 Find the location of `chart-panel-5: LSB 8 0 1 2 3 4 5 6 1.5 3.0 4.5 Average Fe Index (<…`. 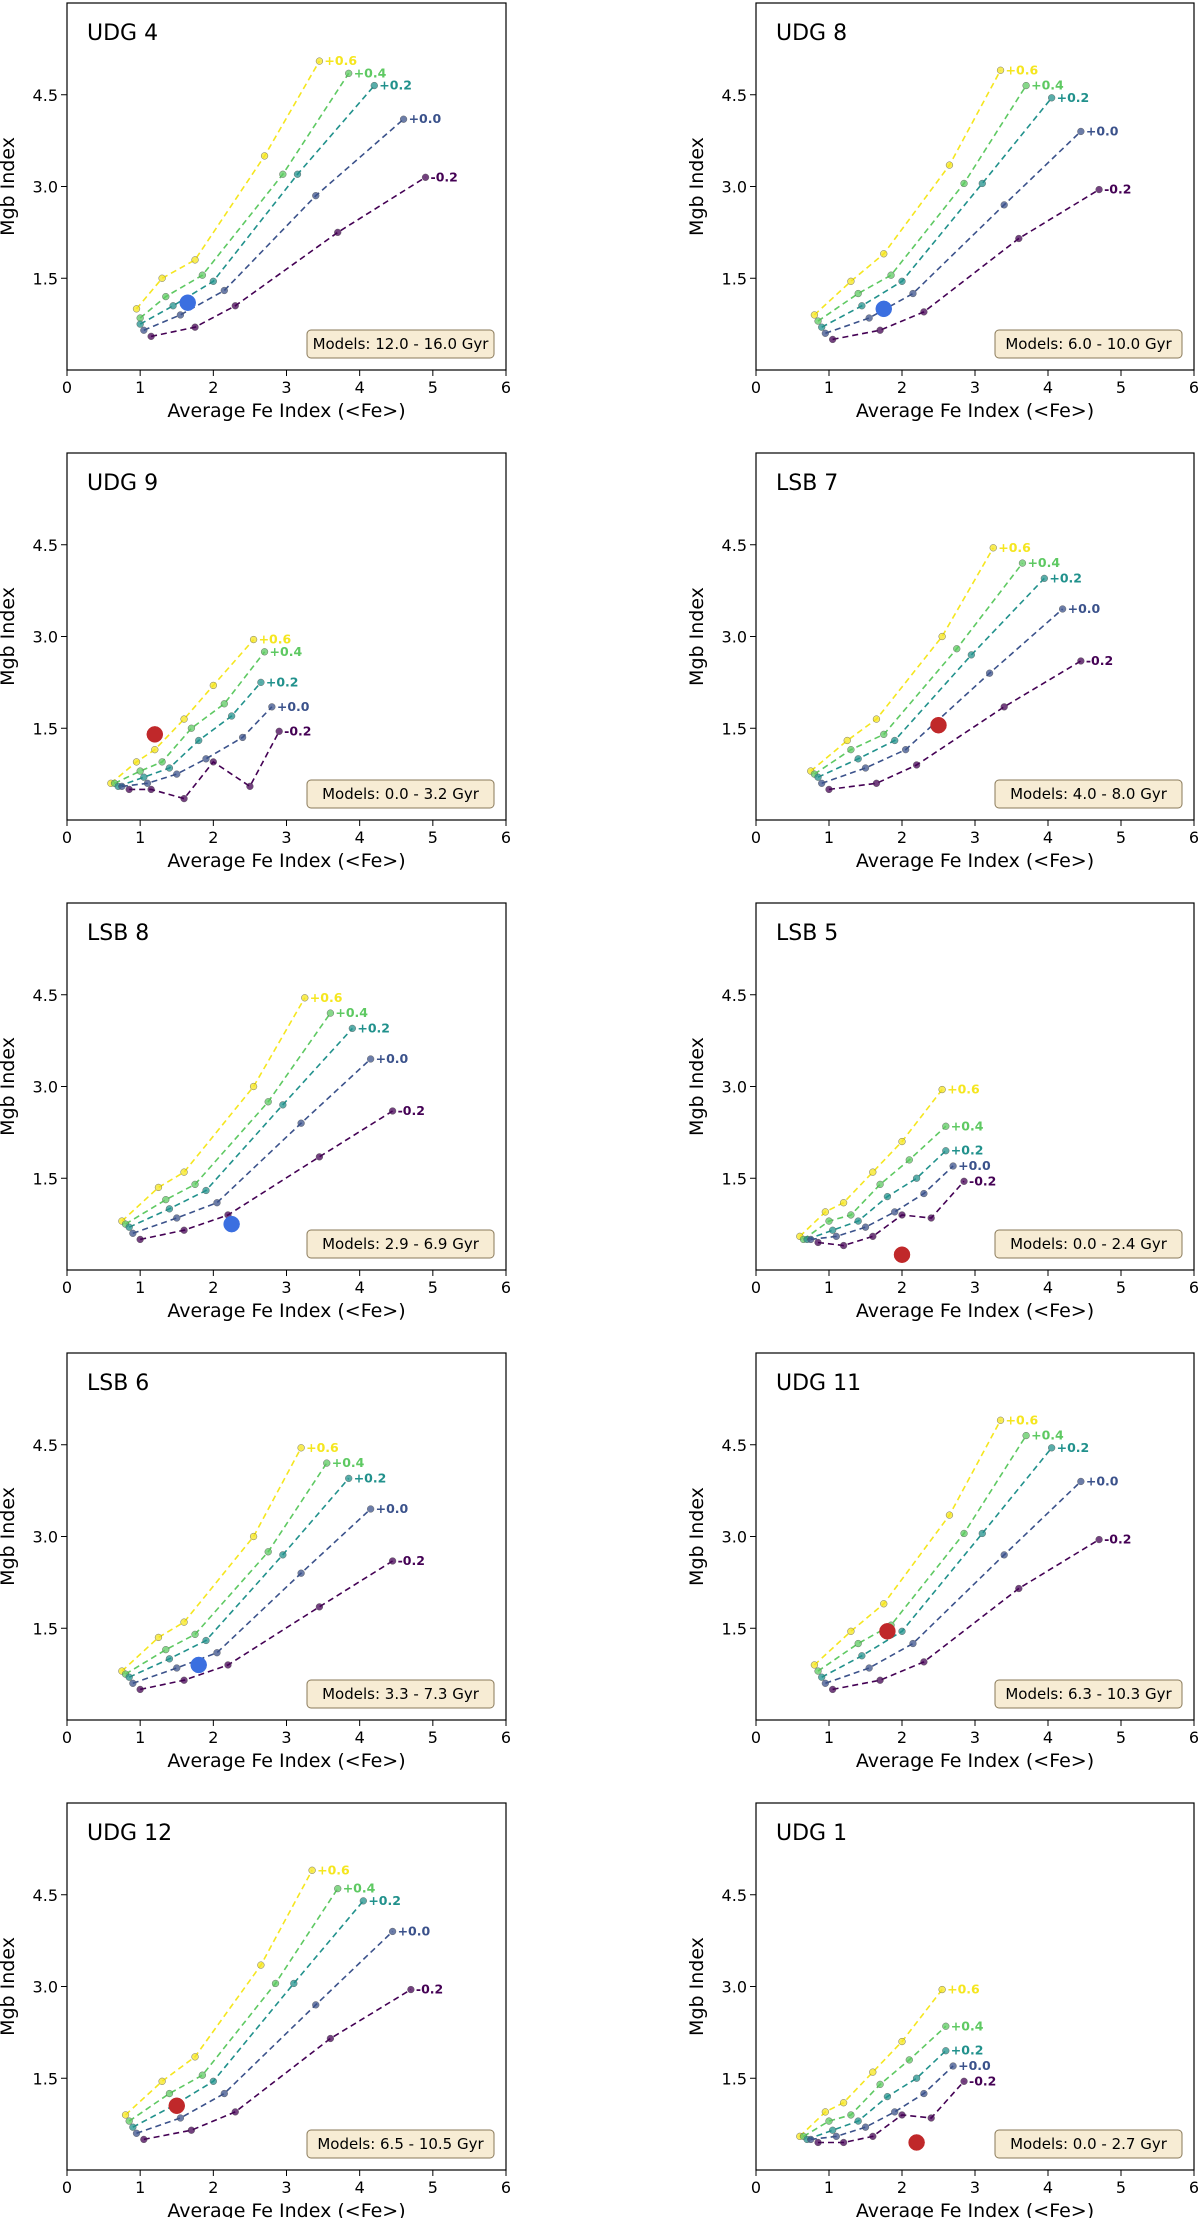

chart-panel-5: LSB 8 0 1 2 3 4 5 6 1.5 3.0 4.5 Average Fe Index (<… is located at coordinates (255, 1112).